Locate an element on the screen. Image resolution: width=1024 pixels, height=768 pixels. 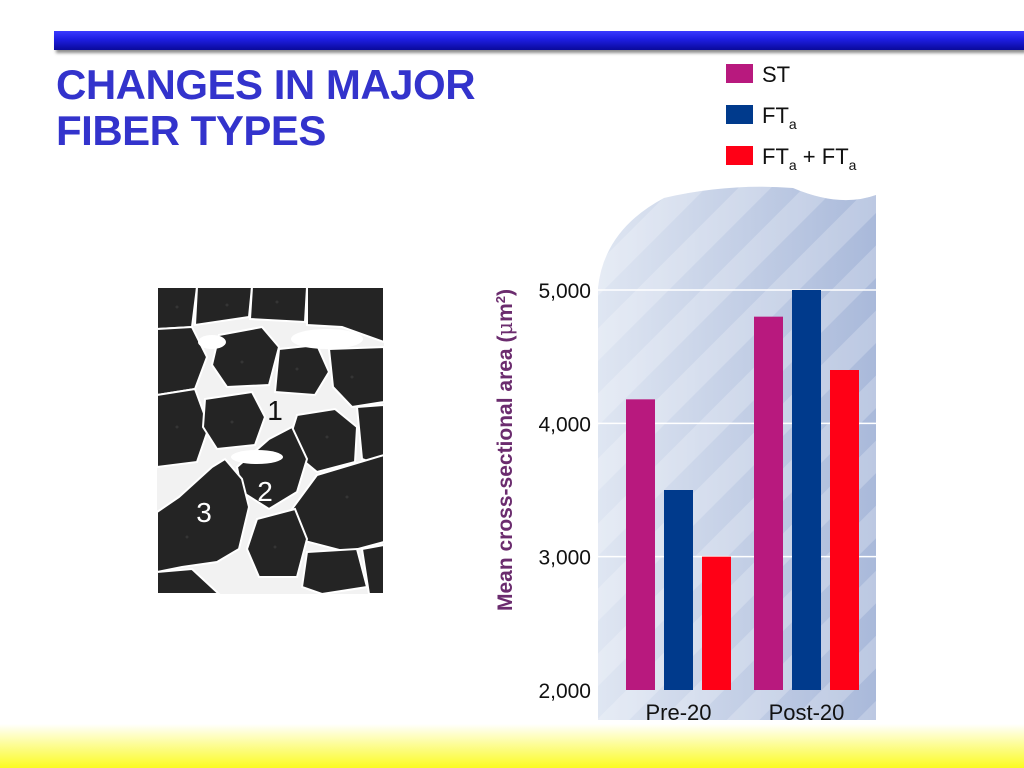
y-axis-label-text: Mean cross-sectional area ( is located at coordinates (505, 473).